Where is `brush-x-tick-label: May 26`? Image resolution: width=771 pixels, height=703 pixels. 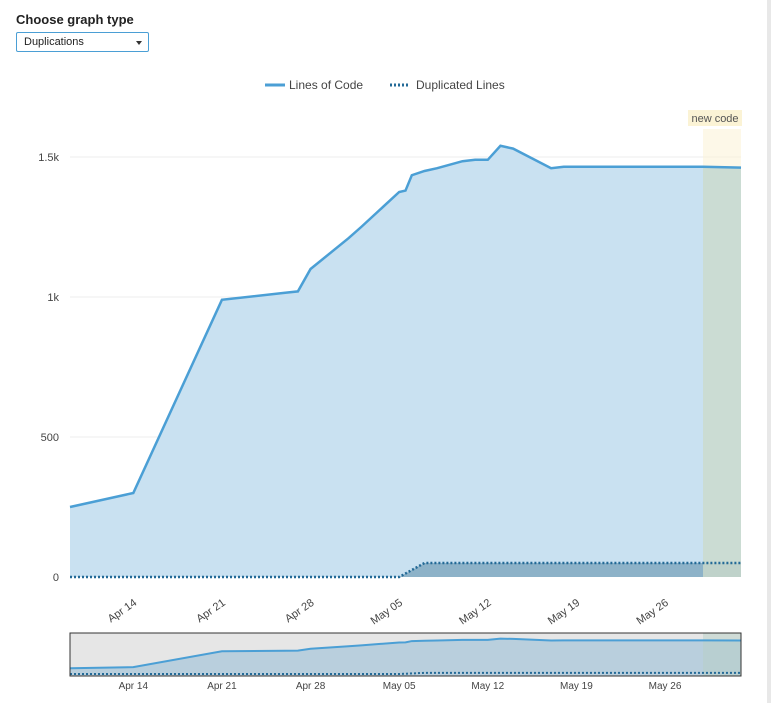 brush-x-tick-label: May 26 is located at coordinates (665, 686).